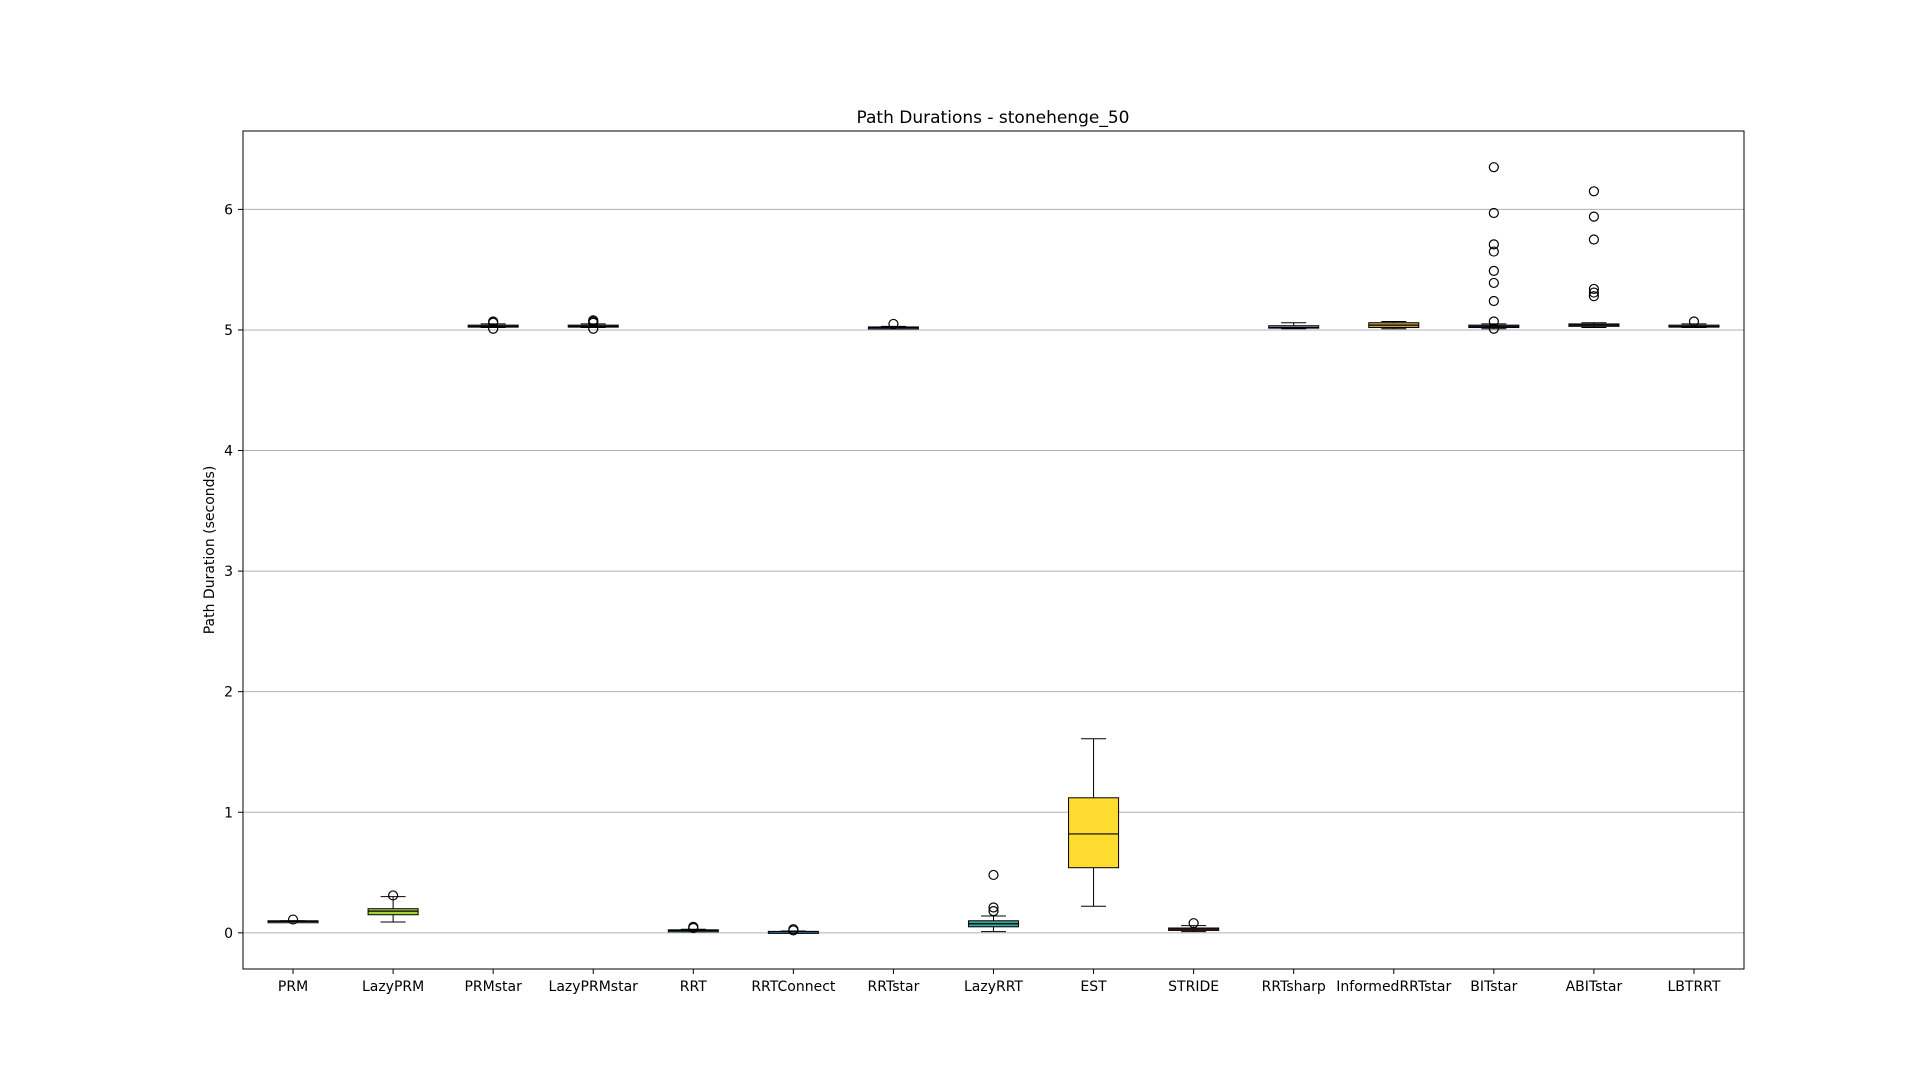  I want to click on x-tick-label-lbtrrt: LBTRRT, so click(1693, 987).